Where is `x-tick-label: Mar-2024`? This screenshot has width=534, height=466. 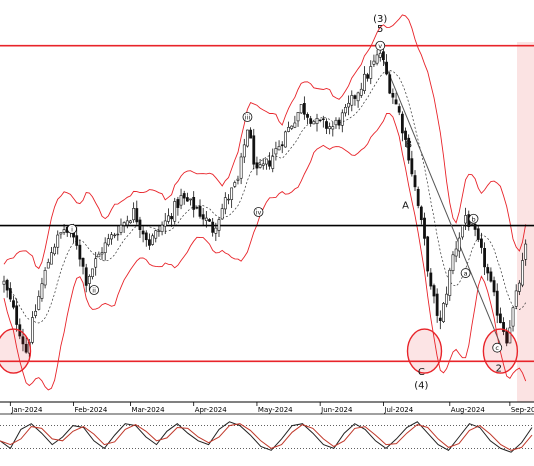
x-tick-label: Mar-2024 is located at coordinates (148, 410).